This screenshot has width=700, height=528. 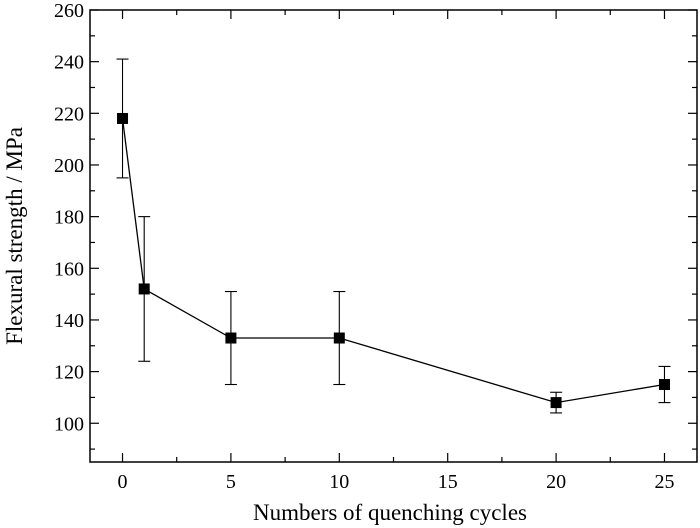 I want to click on x-tick-label: 10, so click(x=339, y=482).